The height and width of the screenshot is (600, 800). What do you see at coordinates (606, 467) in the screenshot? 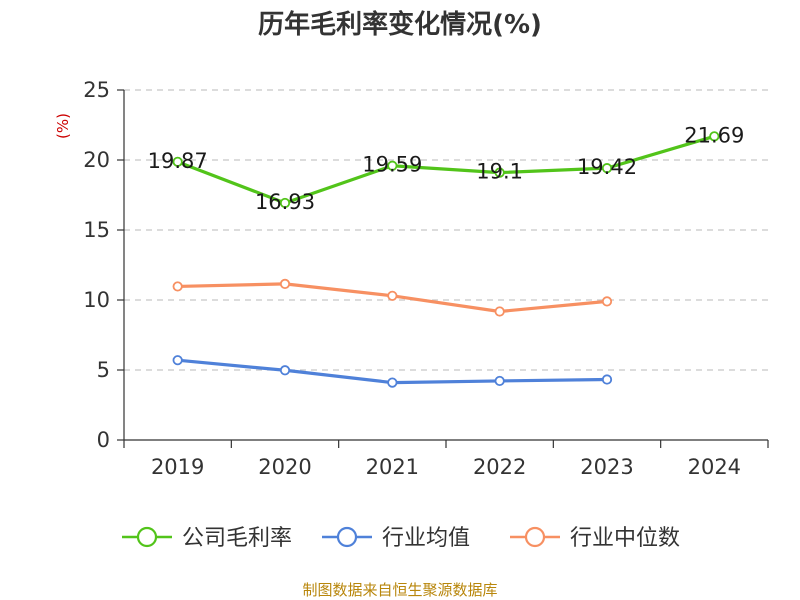
I see `x-tick-label: 2023` at bounding box center [606, 467].